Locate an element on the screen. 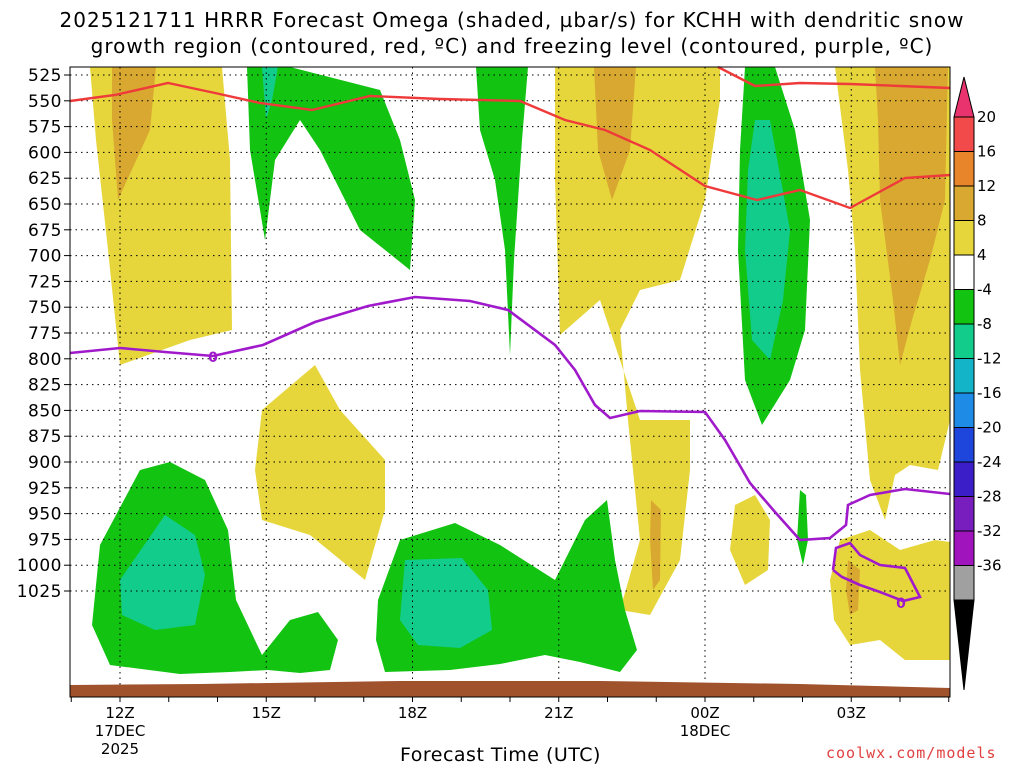  x-tick-label: 21Z is located at coordinates (558, 713).